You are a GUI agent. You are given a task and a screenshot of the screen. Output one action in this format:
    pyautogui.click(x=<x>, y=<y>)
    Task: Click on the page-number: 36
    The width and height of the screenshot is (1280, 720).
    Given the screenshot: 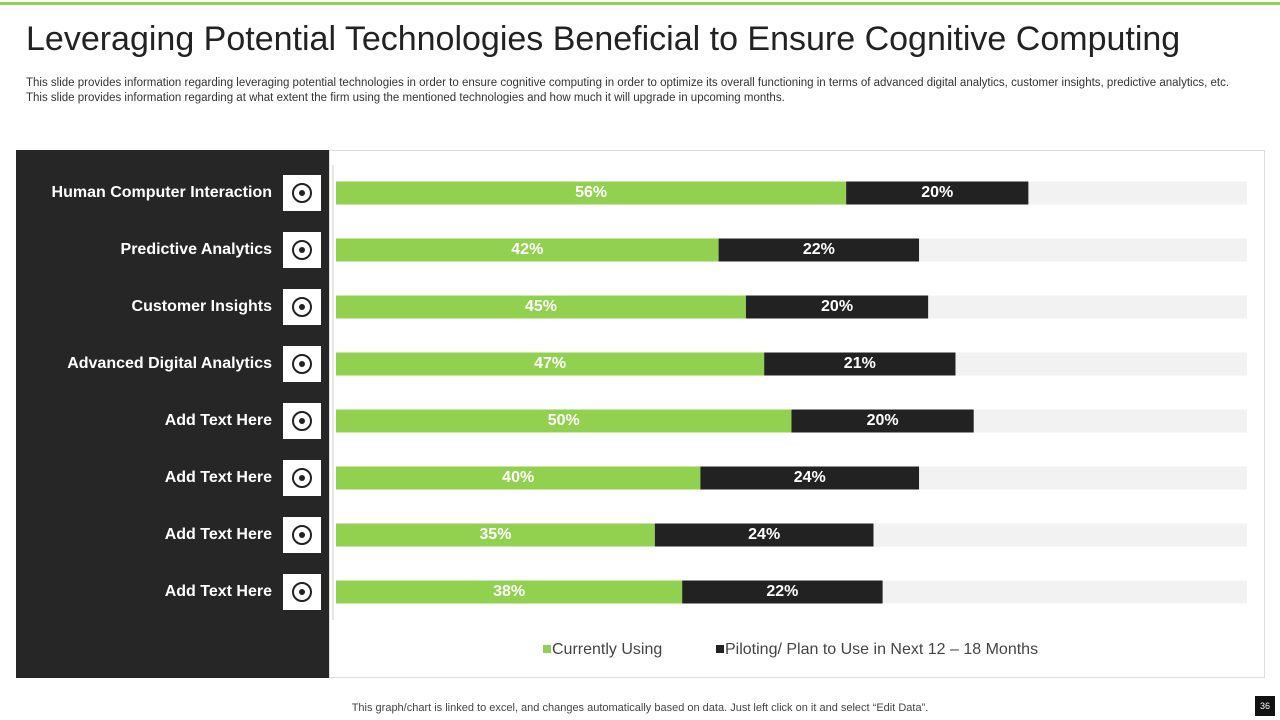 What is the action you would take?
    pyautogui.click(x=1265, y=706)
    